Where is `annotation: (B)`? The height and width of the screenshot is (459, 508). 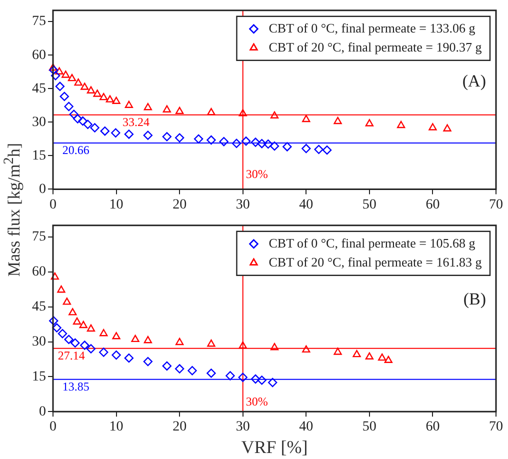 annotation: (B) is located at coordinates (474, 298).